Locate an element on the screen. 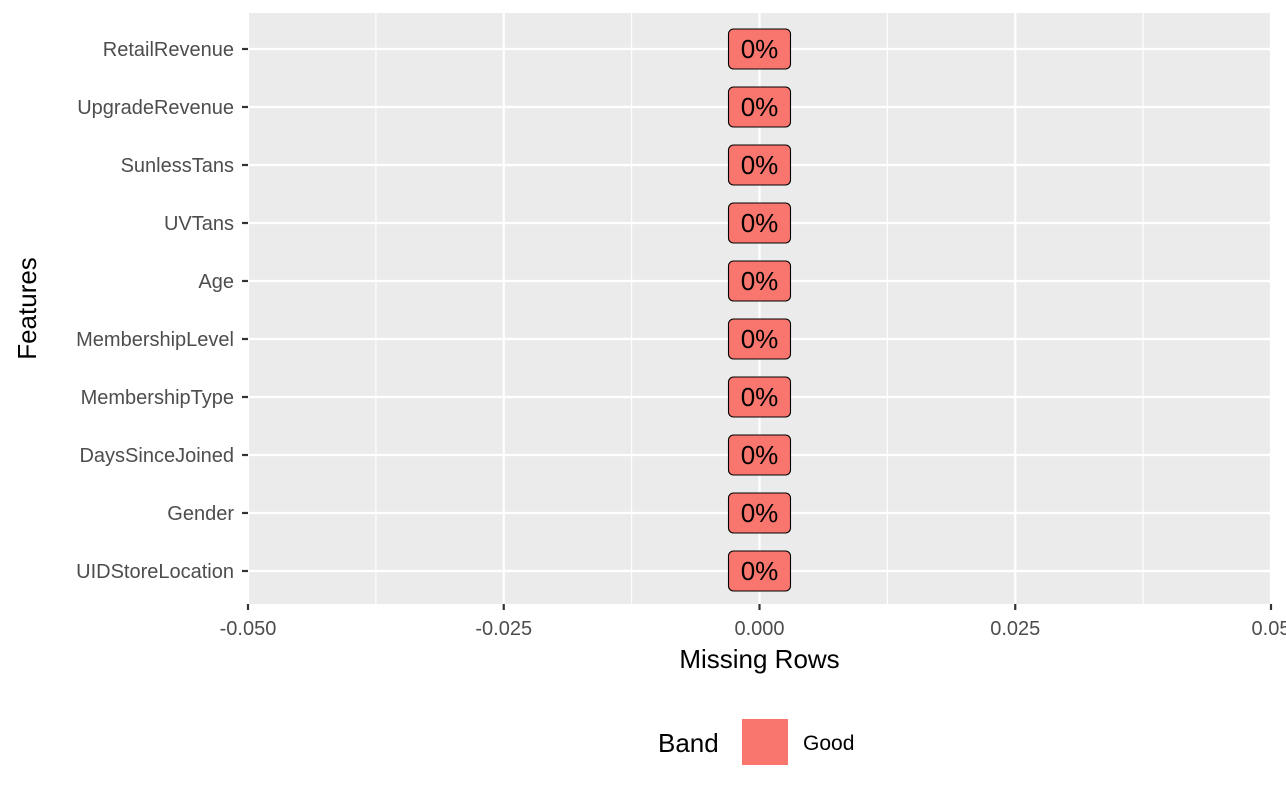 This screenshot has height=799, width=1286. data-labels: 0% 0% 0% 0% 0% 0% 0% 0% 0% 0% is located at coordinates (759, 310).